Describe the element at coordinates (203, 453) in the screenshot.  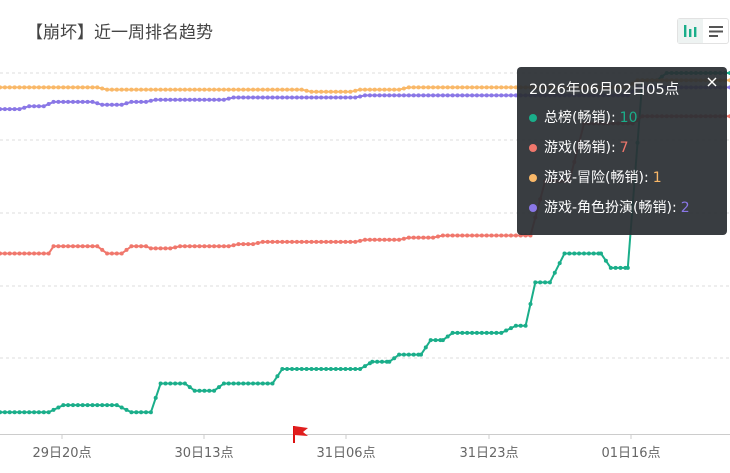
I see `x-tick-label: 30日13点` at that location.